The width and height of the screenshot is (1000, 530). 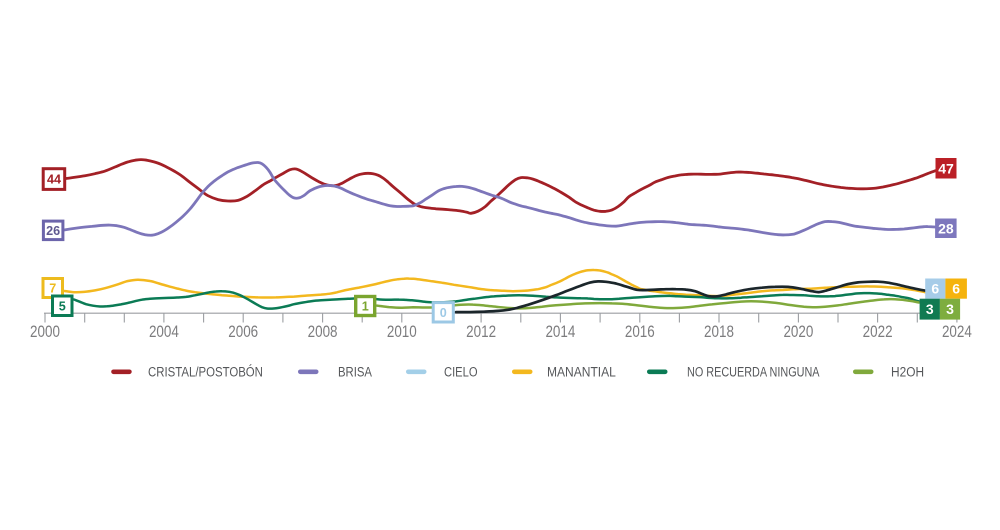 I want to click on svg-text: 2012, so click(x=481, y=332).